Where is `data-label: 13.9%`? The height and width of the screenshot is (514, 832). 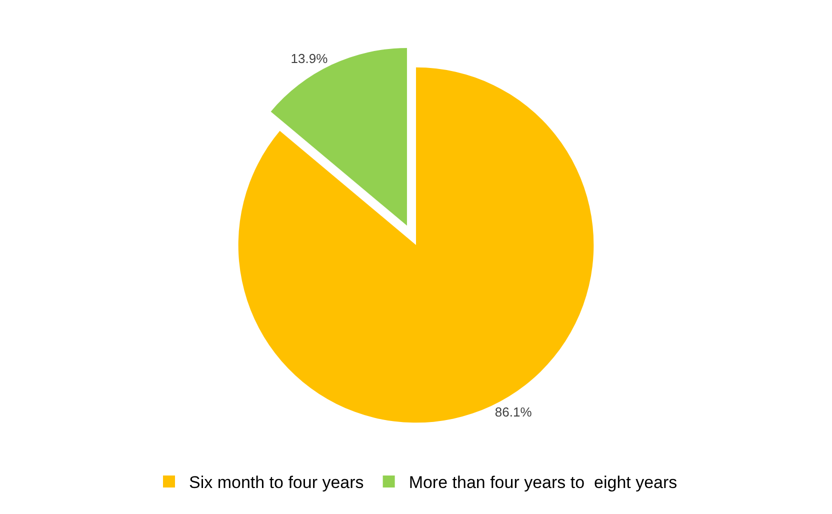
data-label: 13.9% is located at coordinates (309, 58).